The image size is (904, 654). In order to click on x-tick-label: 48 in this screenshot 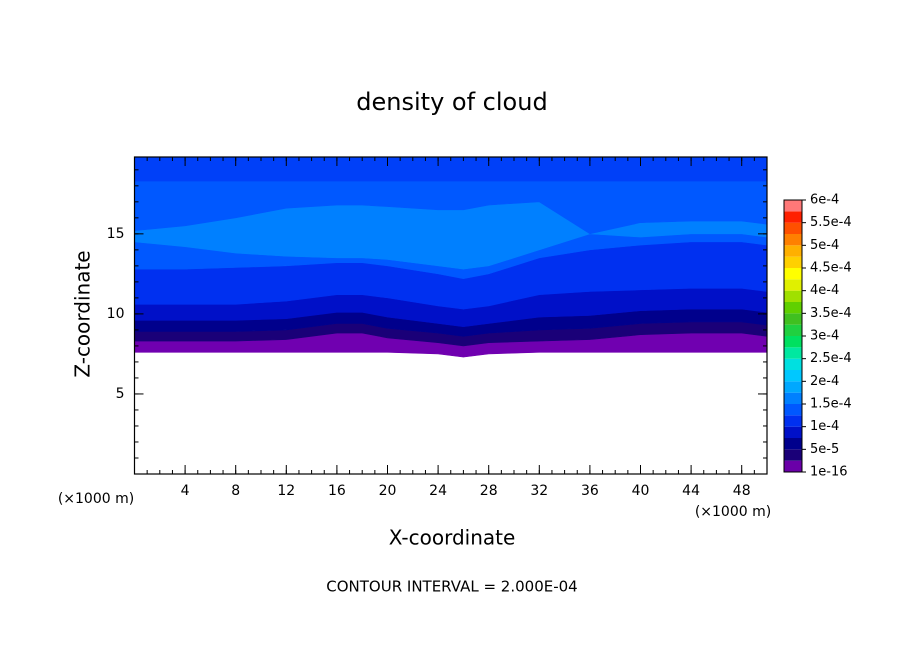, I will do `click(742, 491)`.